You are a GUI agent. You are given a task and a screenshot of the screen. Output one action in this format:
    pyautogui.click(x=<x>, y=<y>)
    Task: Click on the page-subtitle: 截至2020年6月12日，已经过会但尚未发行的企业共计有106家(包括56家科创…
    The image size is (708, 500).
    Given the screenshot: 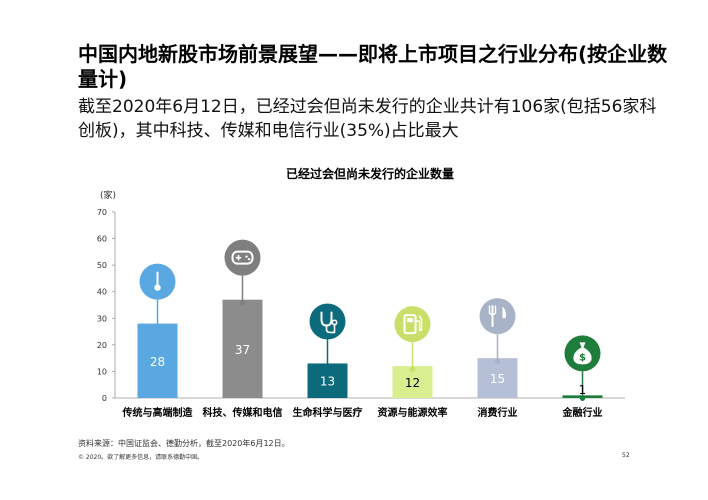 What is the action you would take?
    pyautogui.click(x=367, y=119)
    